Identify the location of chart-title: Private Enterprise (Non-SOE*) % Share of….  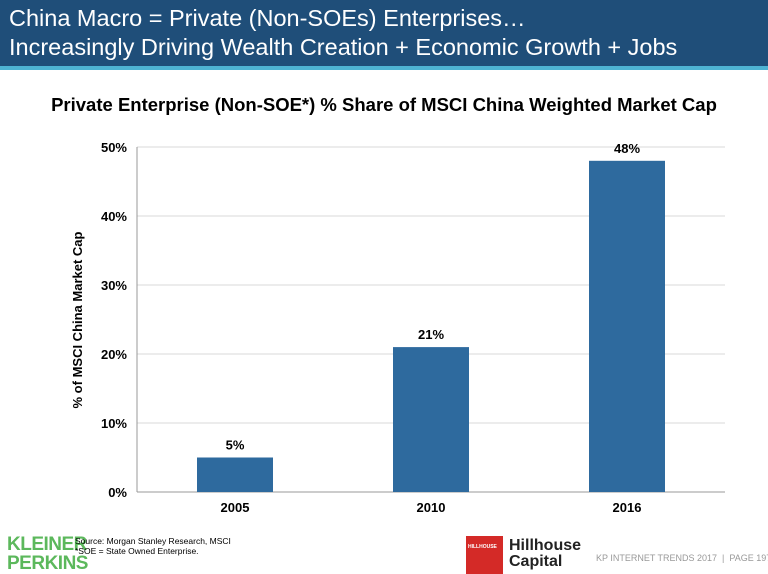
(384, 104).